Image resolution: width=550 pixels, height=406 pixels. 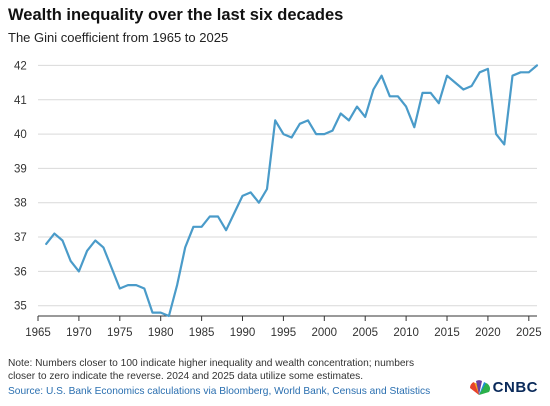 I want to click on x-tick-label-1980: 1980, so click(x=161, y=333).